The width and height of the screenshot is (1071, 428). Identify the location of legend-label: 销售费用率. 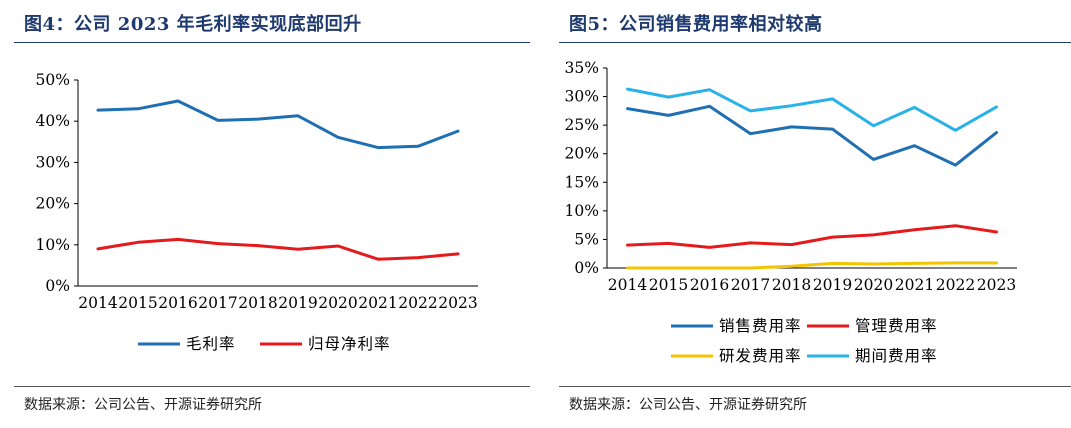
(760, 326).